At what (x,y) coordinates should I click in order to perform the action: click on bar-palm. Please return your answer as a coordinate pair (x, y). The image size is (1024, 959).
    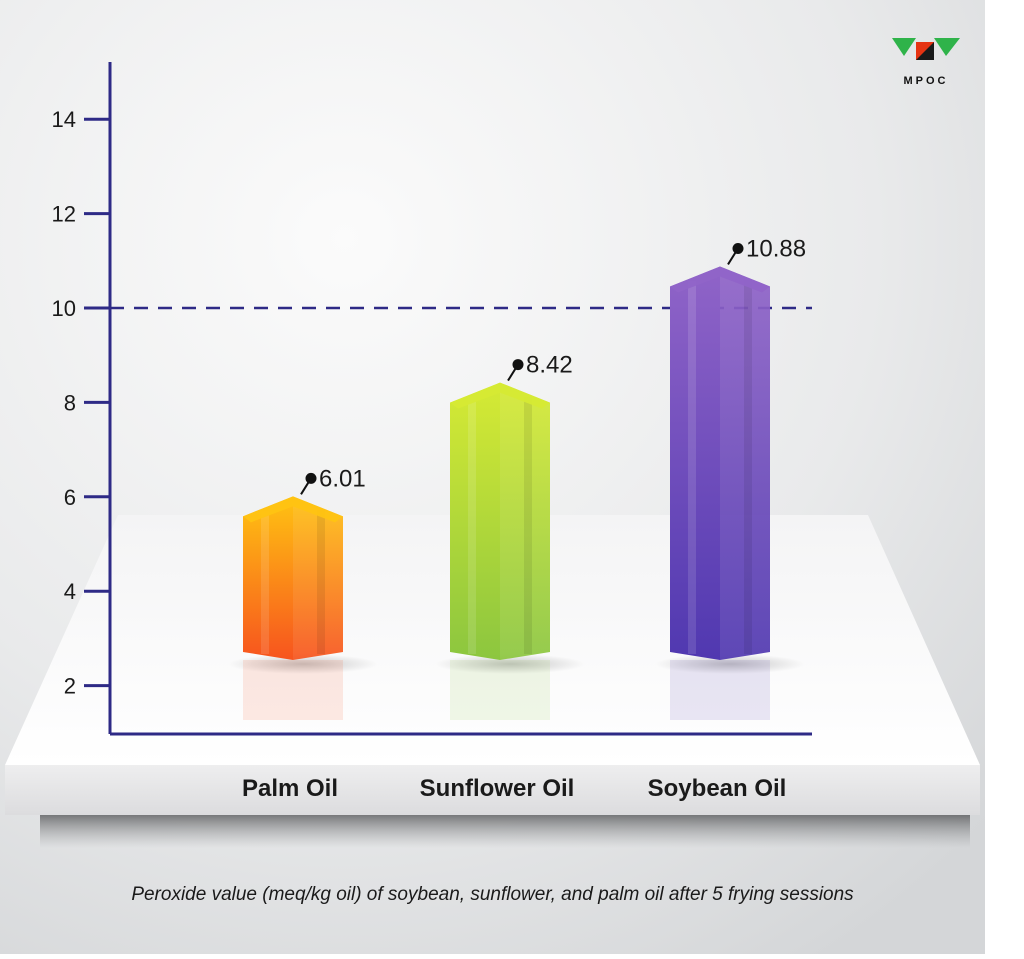
    Looking at the image, I should click on (293, 578).